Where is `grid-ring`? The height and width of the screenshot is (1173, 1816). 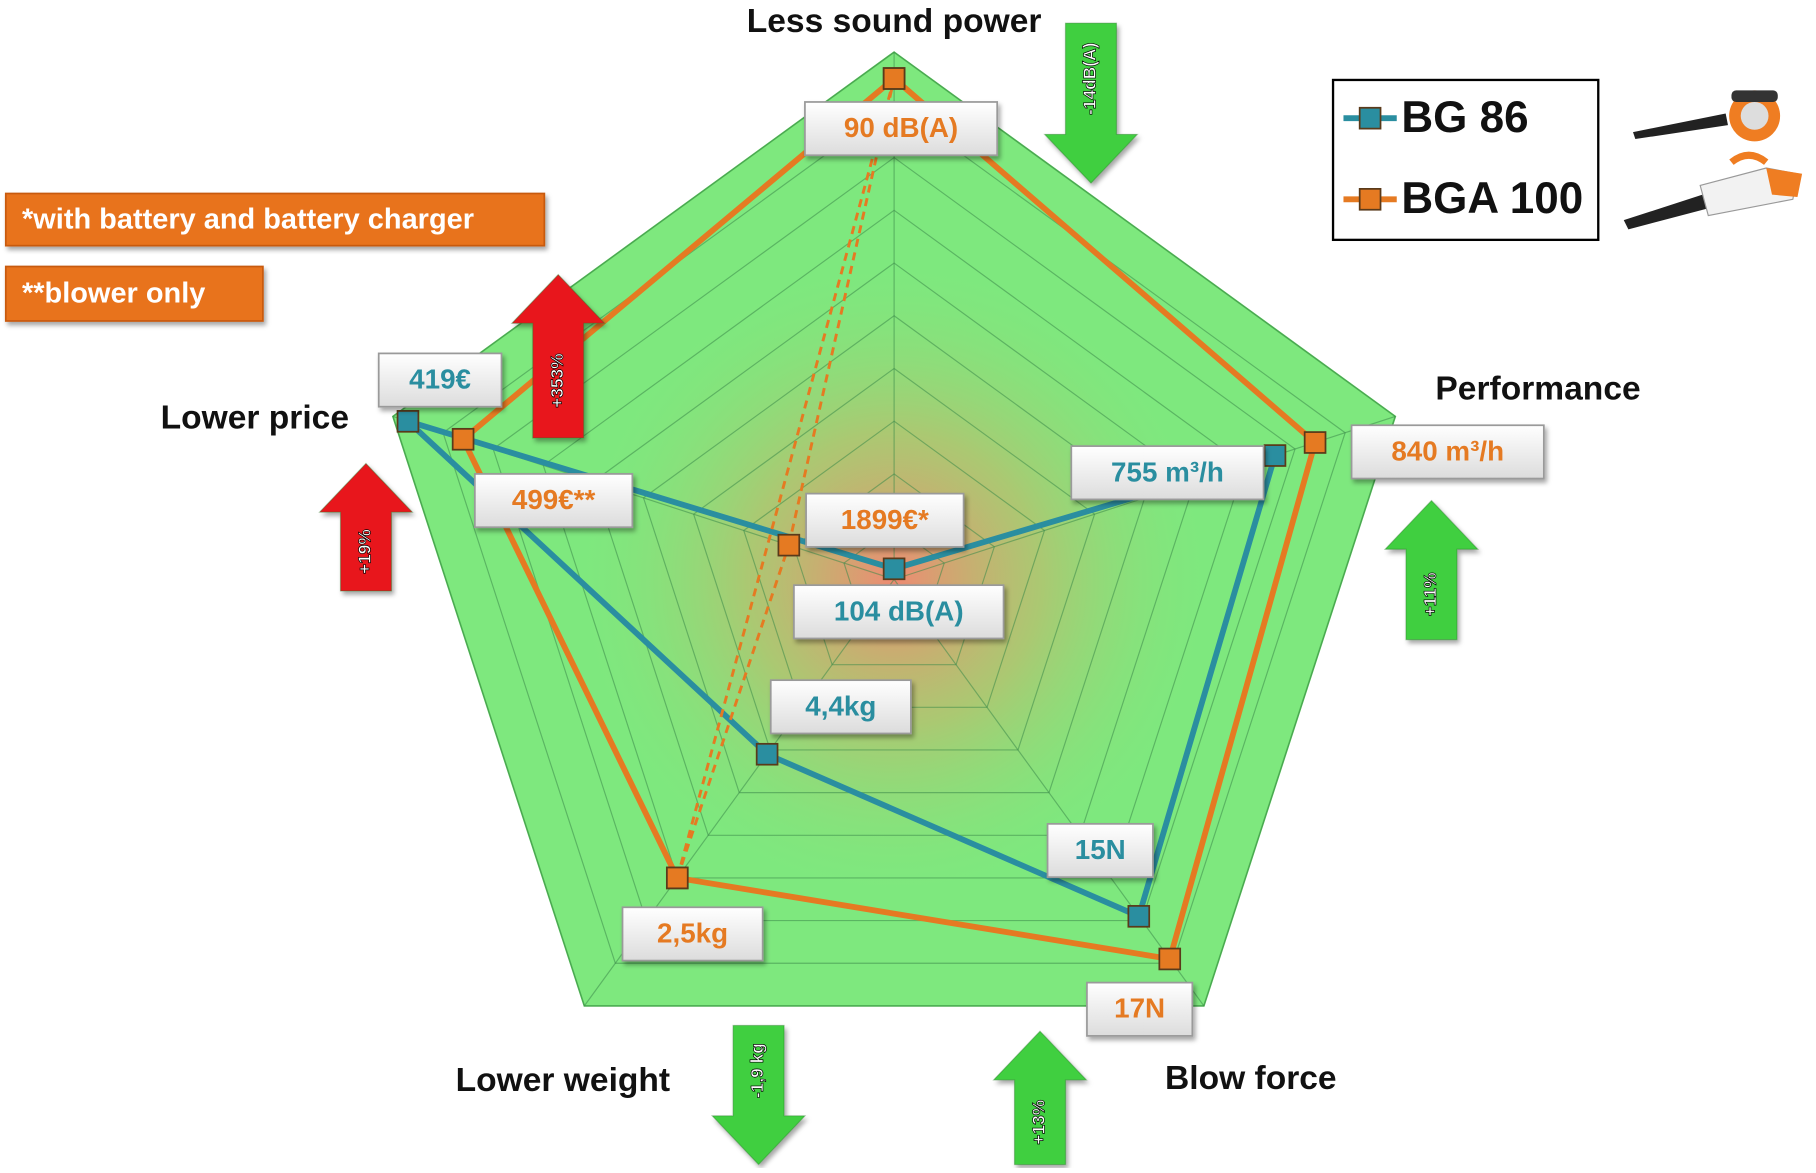
grid-ring is located at coordinates (894, 559).